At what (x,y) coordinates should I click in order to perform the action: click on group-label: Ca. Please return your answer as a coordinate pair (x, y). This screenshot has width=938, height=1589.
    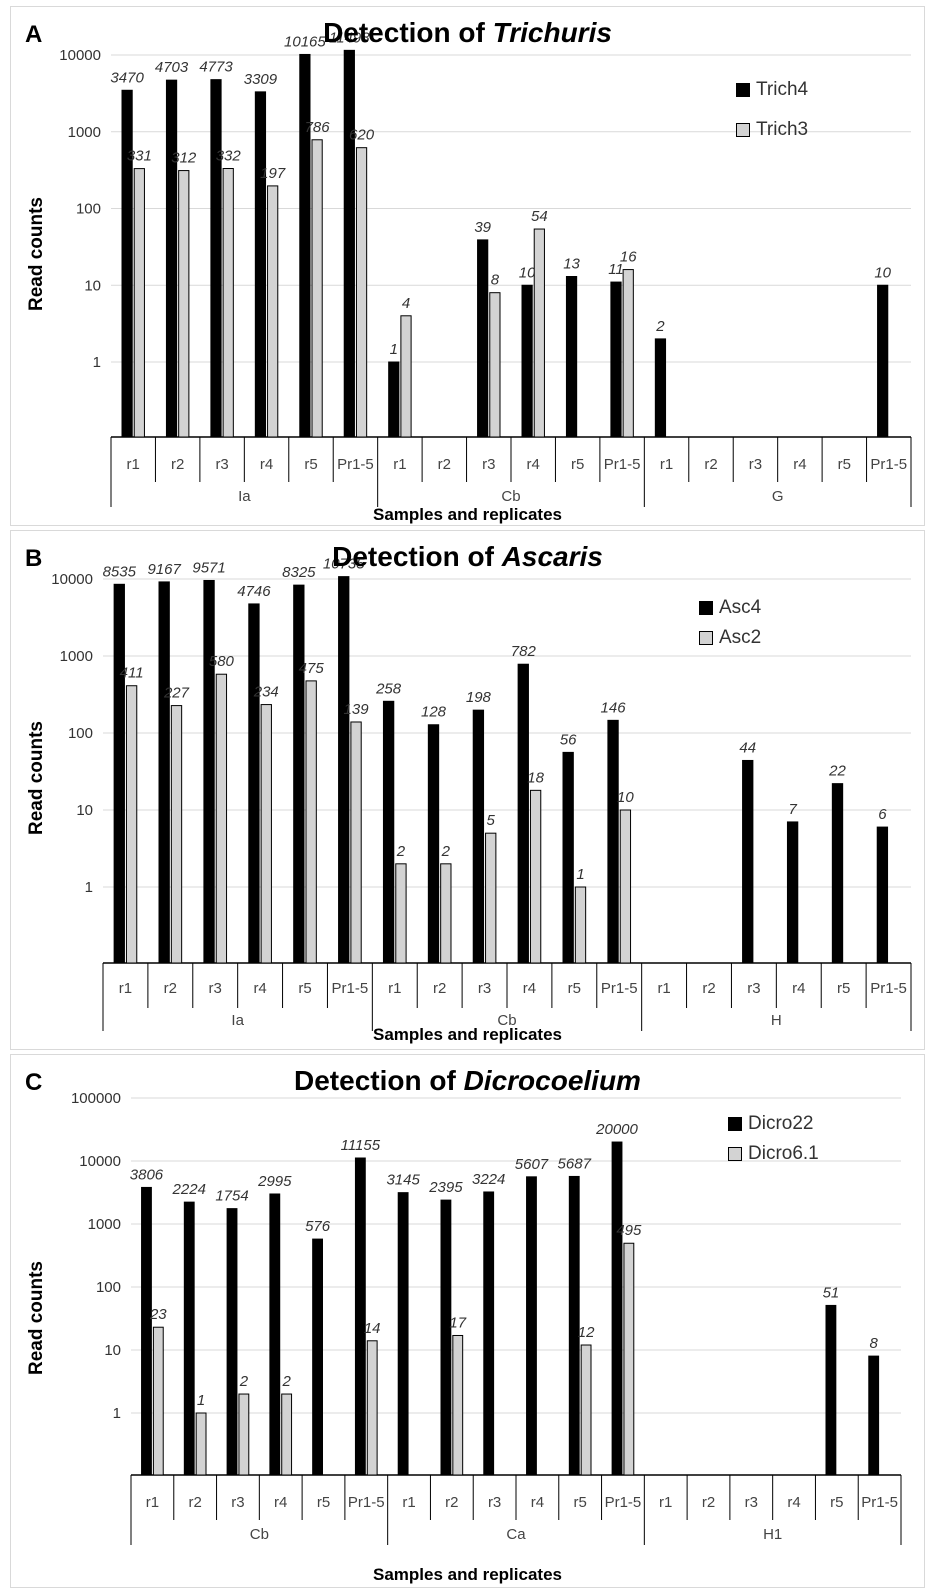
    Looking at the image, I should click on (516, 1534).